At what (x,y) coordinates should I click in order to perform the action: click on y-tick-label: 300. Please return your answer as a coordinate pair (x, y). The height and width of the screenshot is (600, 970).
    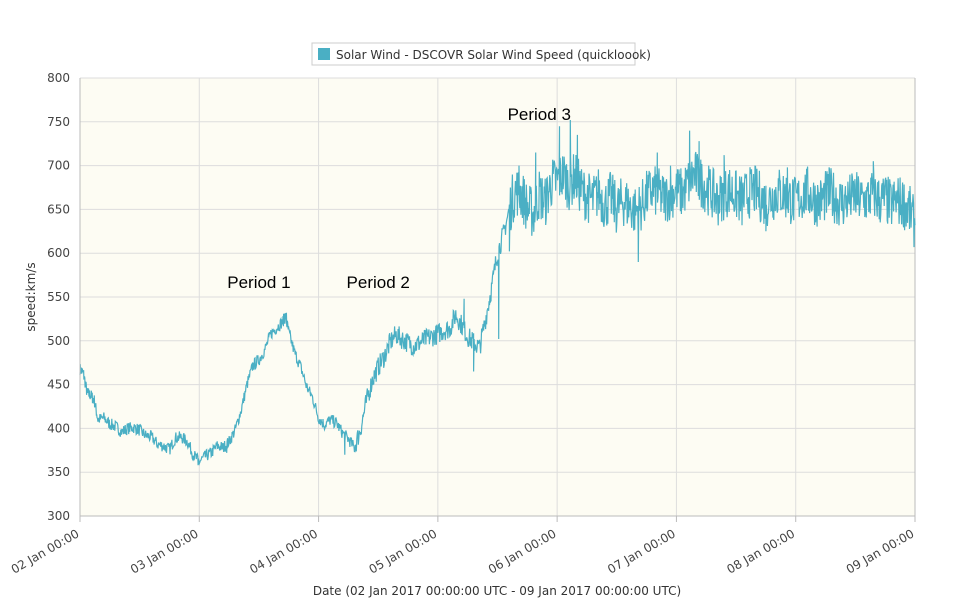
    Looking at the image, I should click on (58, 516).